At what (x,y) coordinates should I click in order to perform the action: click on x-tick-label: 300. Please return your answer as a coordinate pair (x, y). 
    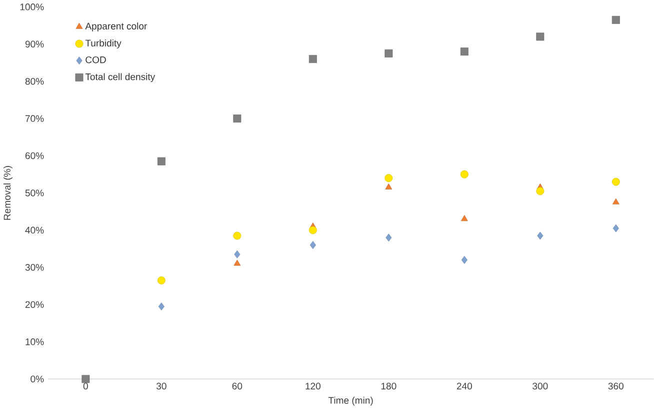
    Looking at the image, I should click on (540, 386).